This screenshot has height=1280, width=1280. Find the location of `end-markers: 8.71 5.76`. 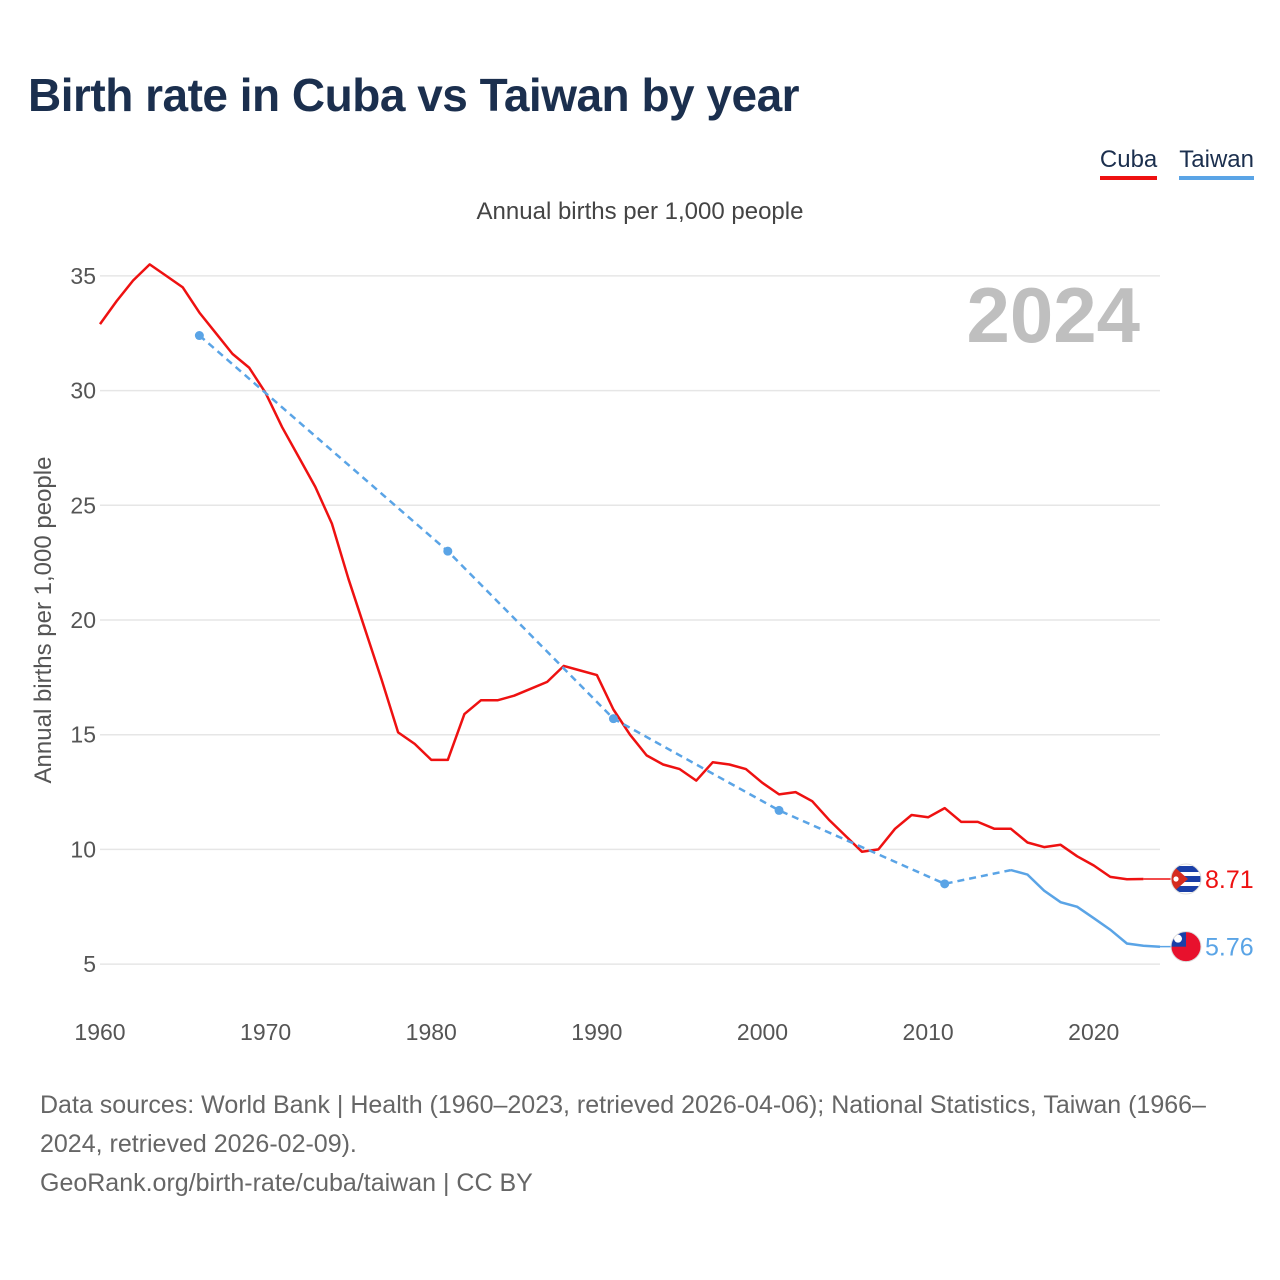

end-markers: 8.71 5.76 is located at coordinates (1198, 913).